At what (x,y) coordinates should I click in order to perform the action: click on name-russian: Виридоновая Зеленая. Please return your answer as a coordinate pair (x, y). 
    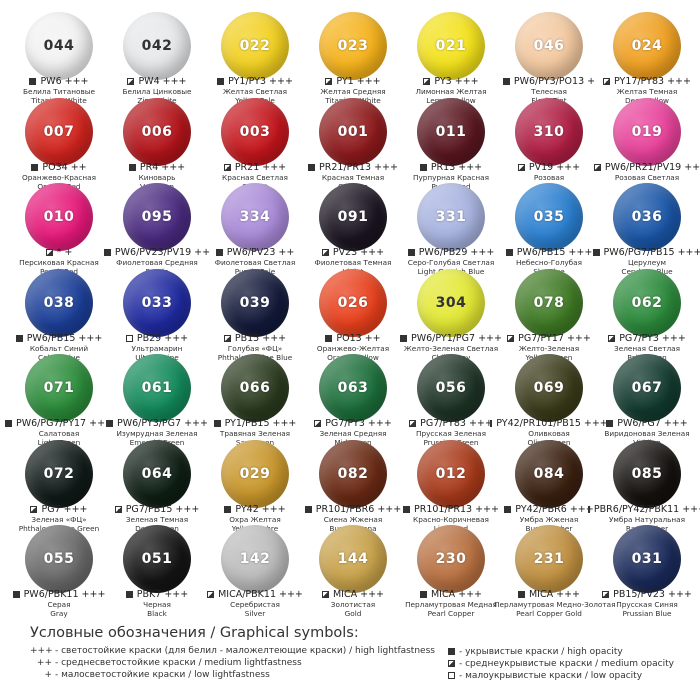
    Looking at the image, I should click on (647, 433).